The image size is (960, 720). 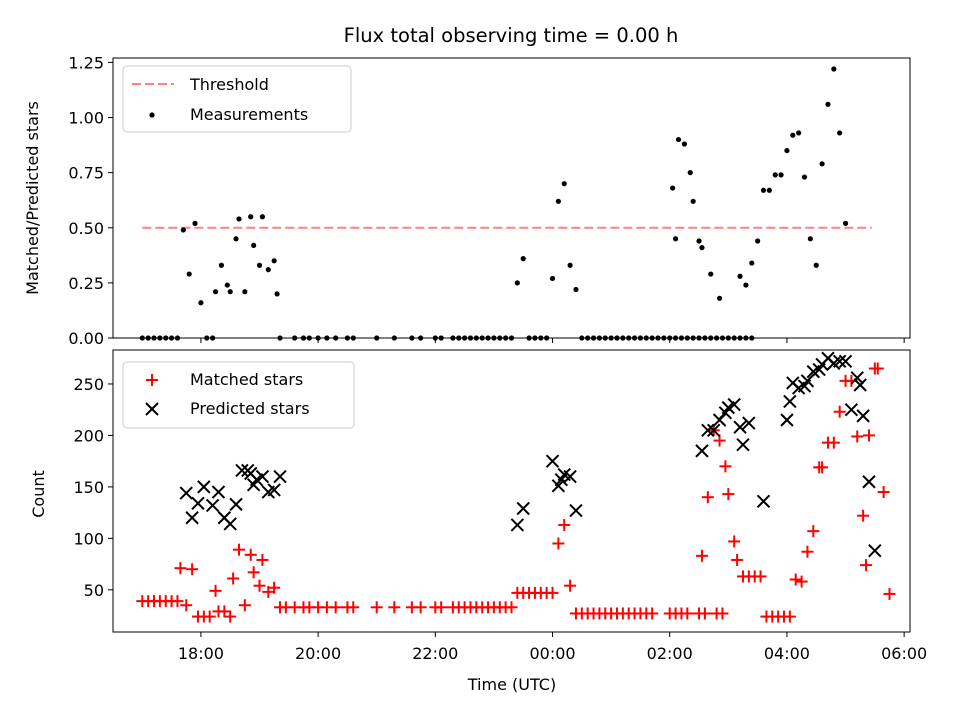 What do you see at coordinates (237, 99) in the screenshot?
I see `ratio-legend: Threshold Measurements` at bounding box center [237, 99].